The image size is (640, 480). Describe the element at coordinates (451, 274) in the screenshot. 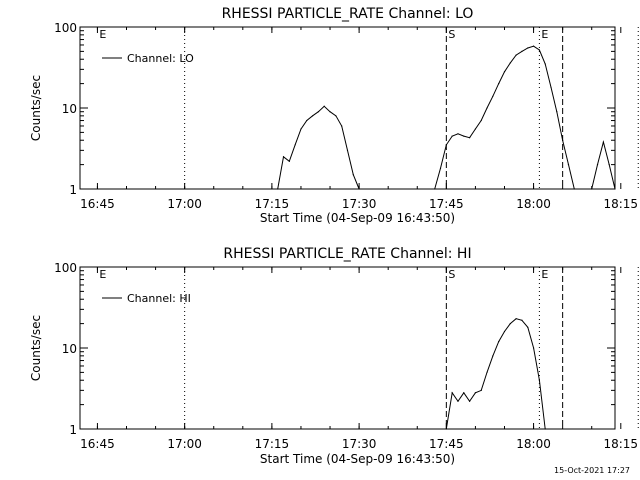

I see `chart-2-marker-label: S` at that location.